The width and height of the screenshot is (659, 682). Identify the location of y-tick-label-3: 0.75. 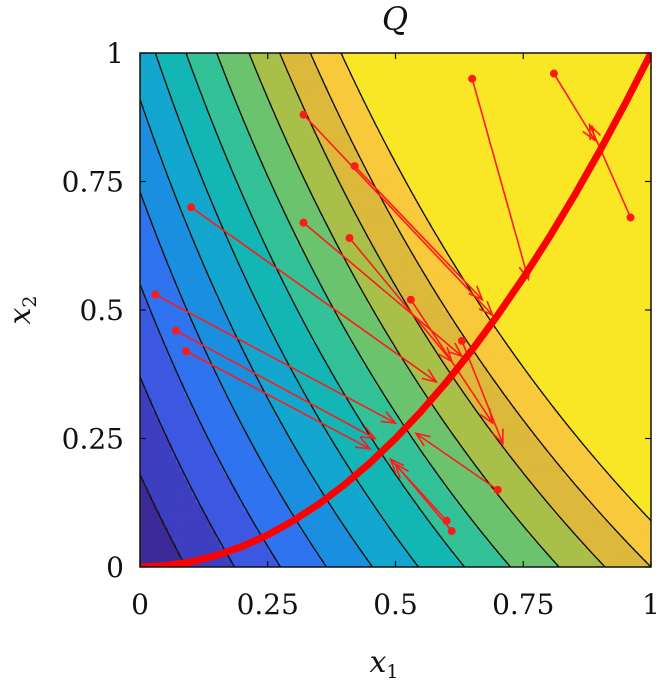
(93, 182).